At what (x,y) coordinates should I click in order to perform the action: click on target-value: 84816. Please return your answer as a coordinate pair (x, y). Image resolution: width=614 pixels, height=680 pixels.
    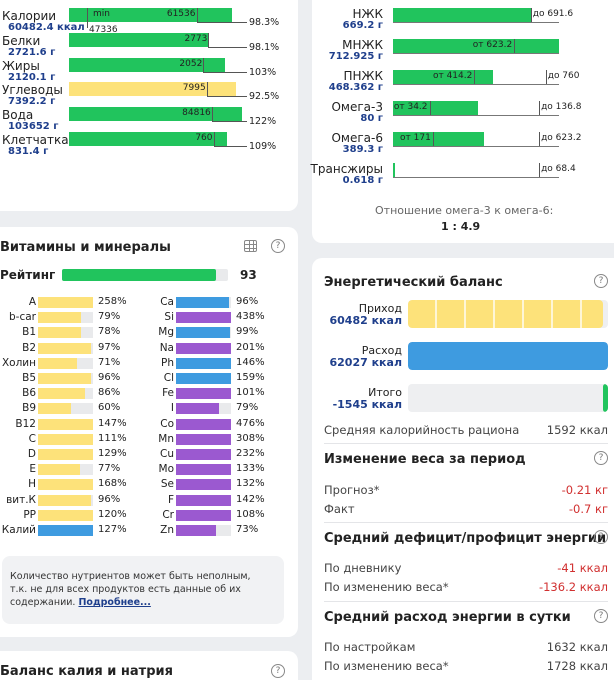
    Looking at the image, I should click on (196, 113).